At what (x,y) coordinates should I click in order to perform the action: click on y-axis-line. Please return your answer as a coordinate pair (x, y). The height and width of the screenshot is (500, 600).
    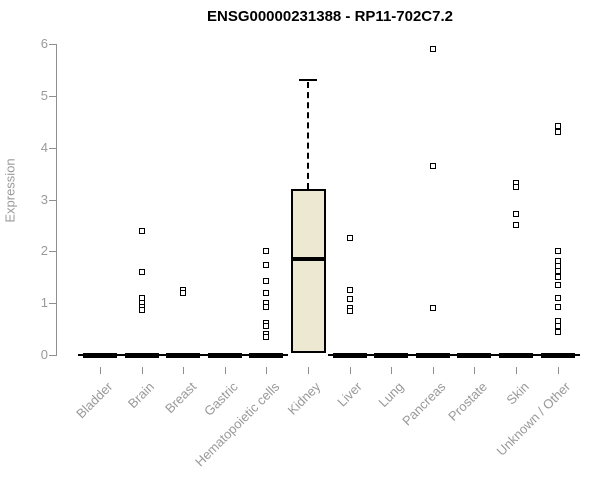
    Looking at the image, I should click on (56, 200).